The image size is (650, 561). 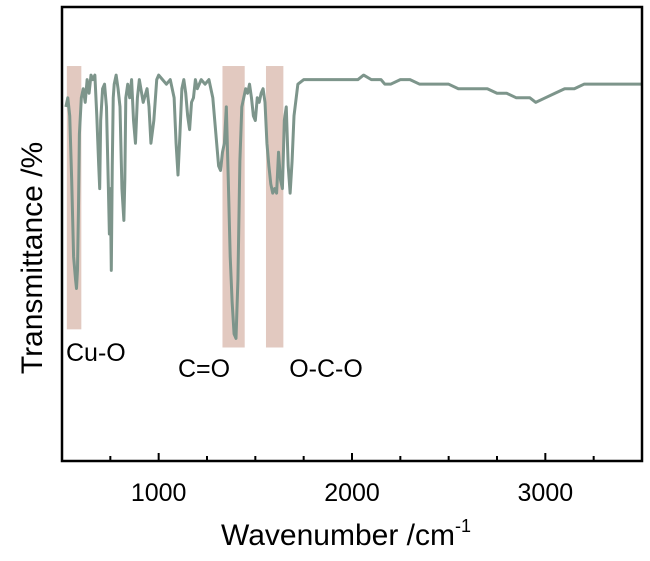 I want to click on x-axis-label: Wavenumber /cm-1, so click(x=346, y=534).